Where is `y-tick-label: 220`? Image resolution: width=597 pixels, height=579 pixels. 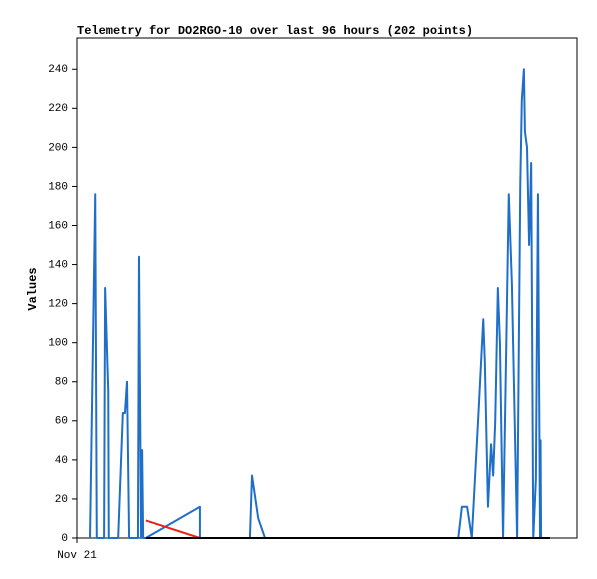 y-tick-label: 220 is located at coordinates (58, 109).